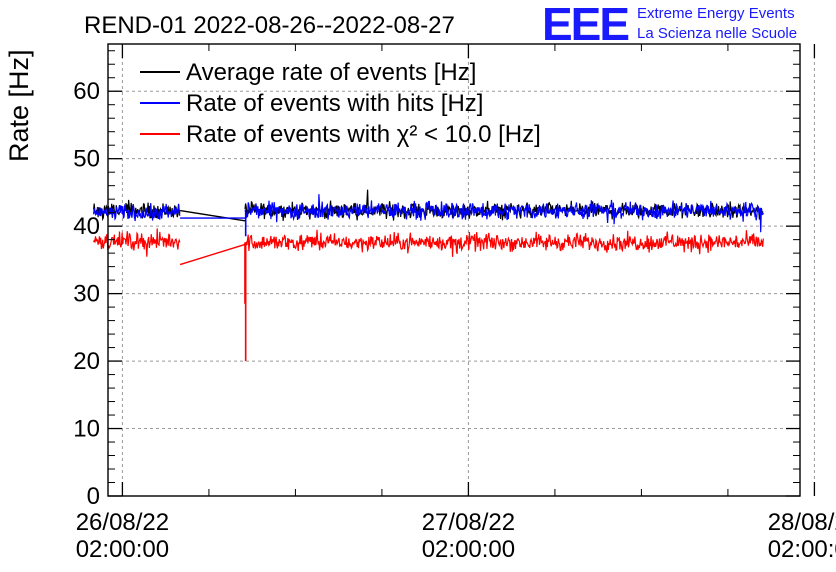 The width and height of the screenshot is (836, 572). Describe the element at coordinates (269, 25) in the screenshot. I see `chart-title: REND-01 2022-08-26--2022-08-27` at that location.